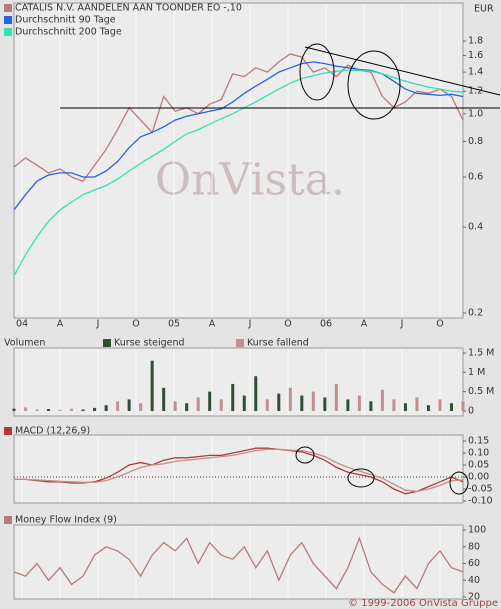 The image size is (501, 609). Describe the element at coordinates (423, 603) in the screenshot. I see `footer: © 1999-2006 OnVista Gruppe` at that location.